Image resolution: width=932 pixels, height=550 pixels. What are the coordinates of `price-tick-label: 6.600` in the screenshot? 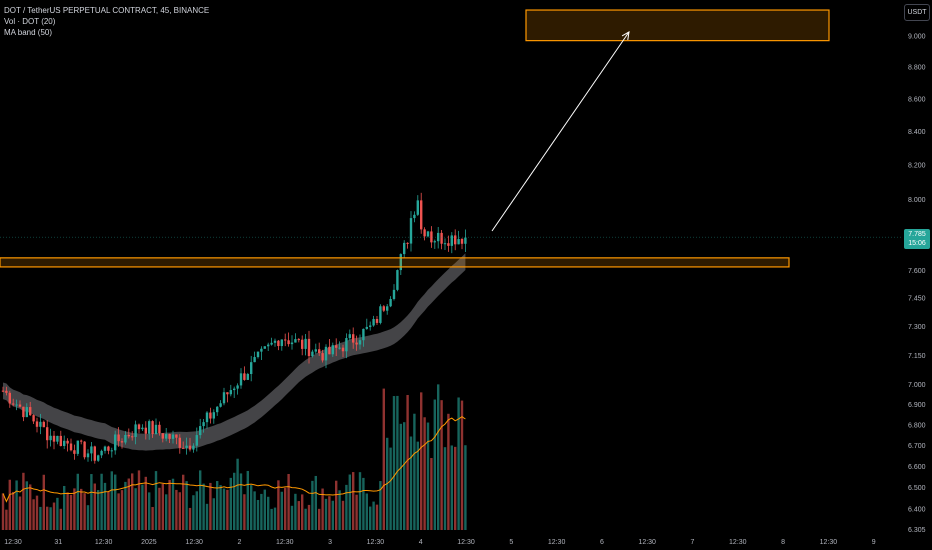 It's located at (917, 467).